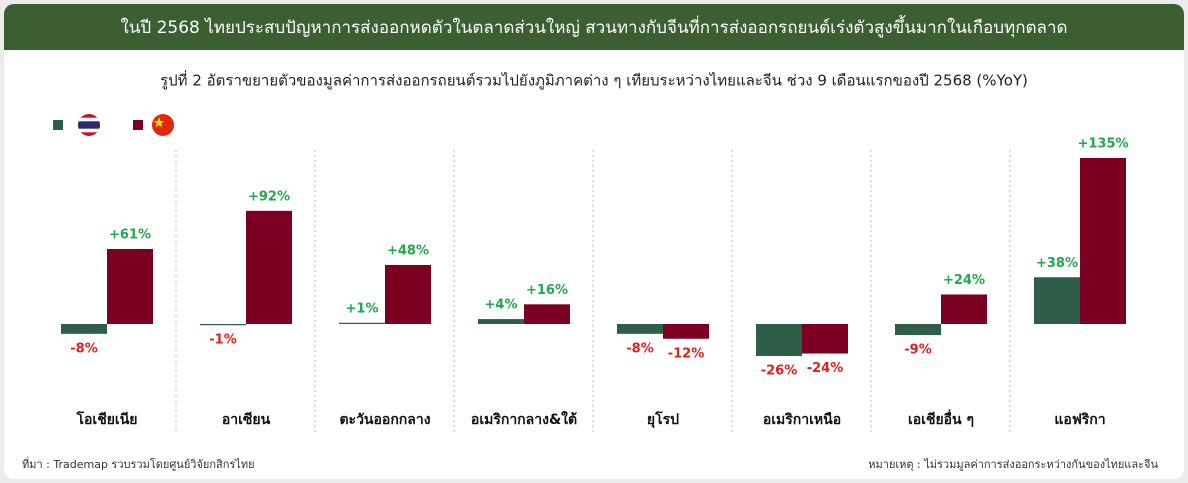  What do you see at coordinates (524, 419) in the screenshot?
I see `x-tick-label: อเมริกากลาง&ใต้` at bounding box center [524, 419].